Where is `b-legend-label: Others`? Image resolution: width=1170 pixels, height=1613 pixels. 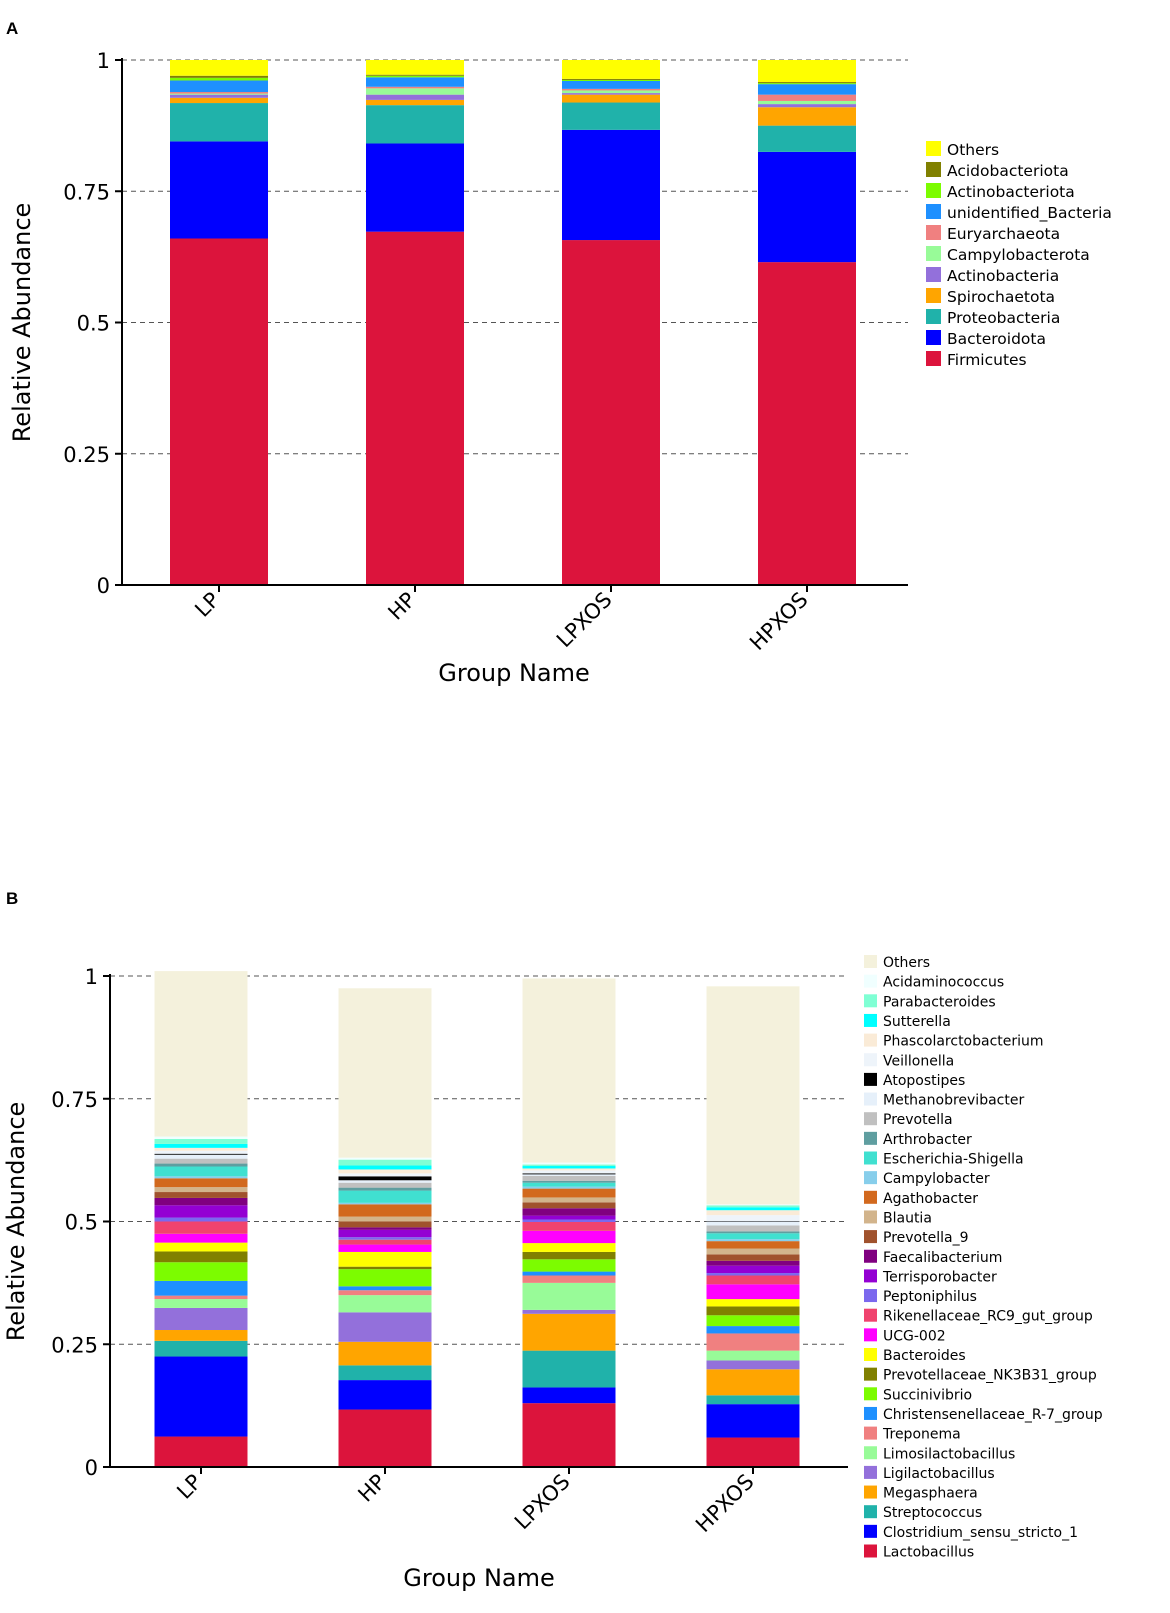 b-legend-label: Others is located at coordinates (906, 963).